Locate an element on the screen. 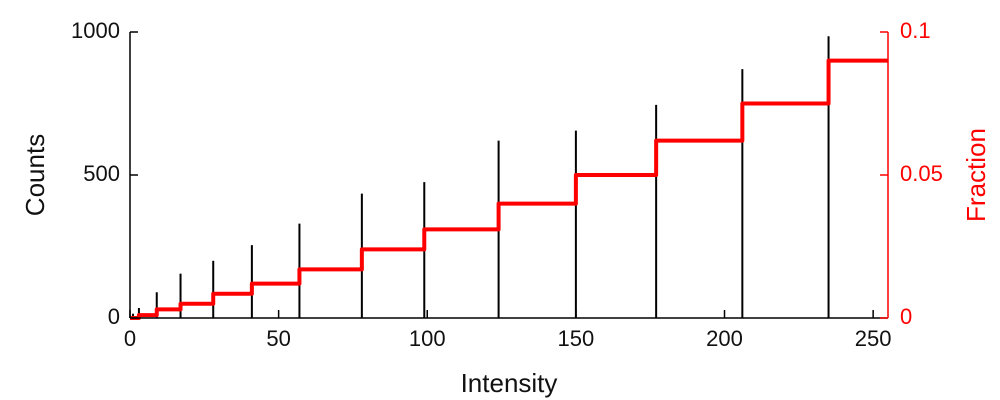 Image resolution: width=1000 pixels, height=400 pixels. right-tick-label: 0 is located at coordinates (906, 316).